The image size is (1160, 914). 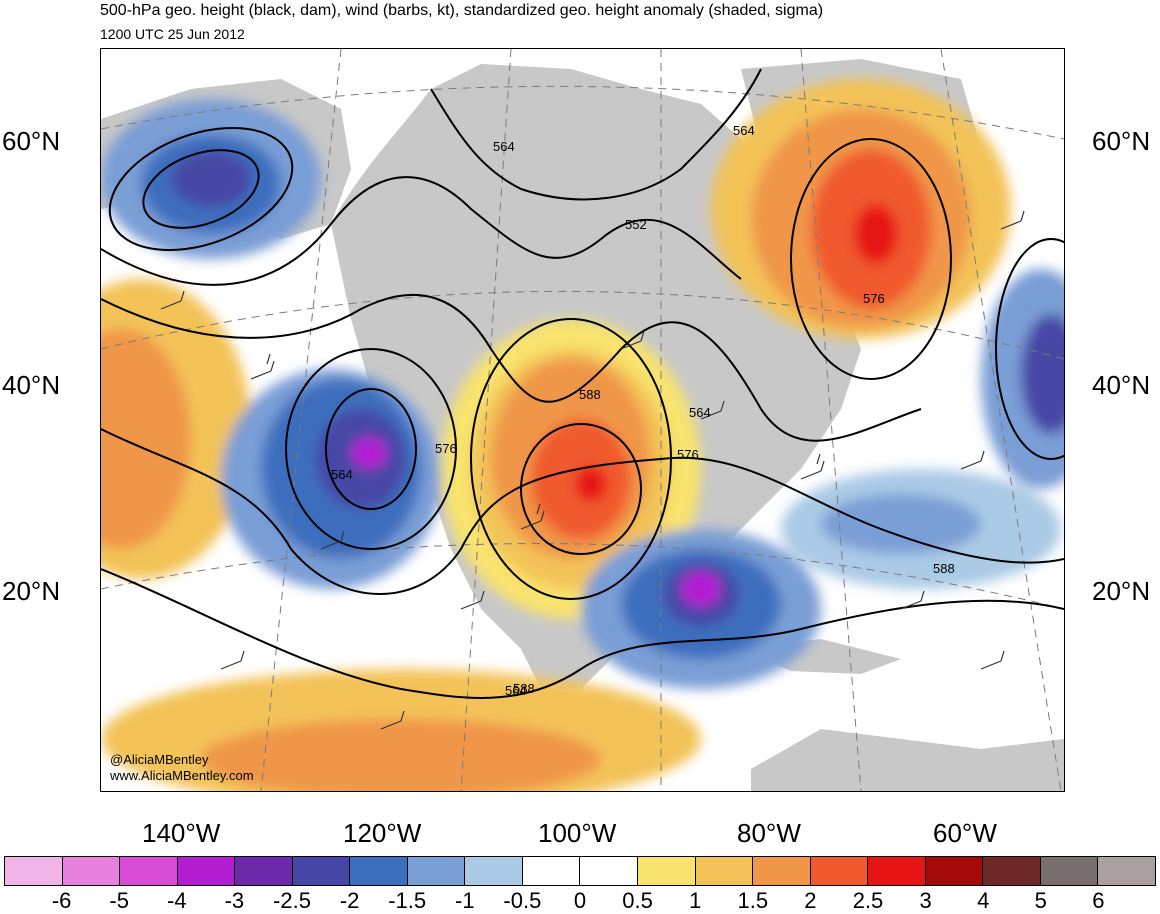 What do you see at coordinates (1121, 591) in the screenshot?
I see `lat-label-20n-right: 20°N` at bounding box center [1121, 591].